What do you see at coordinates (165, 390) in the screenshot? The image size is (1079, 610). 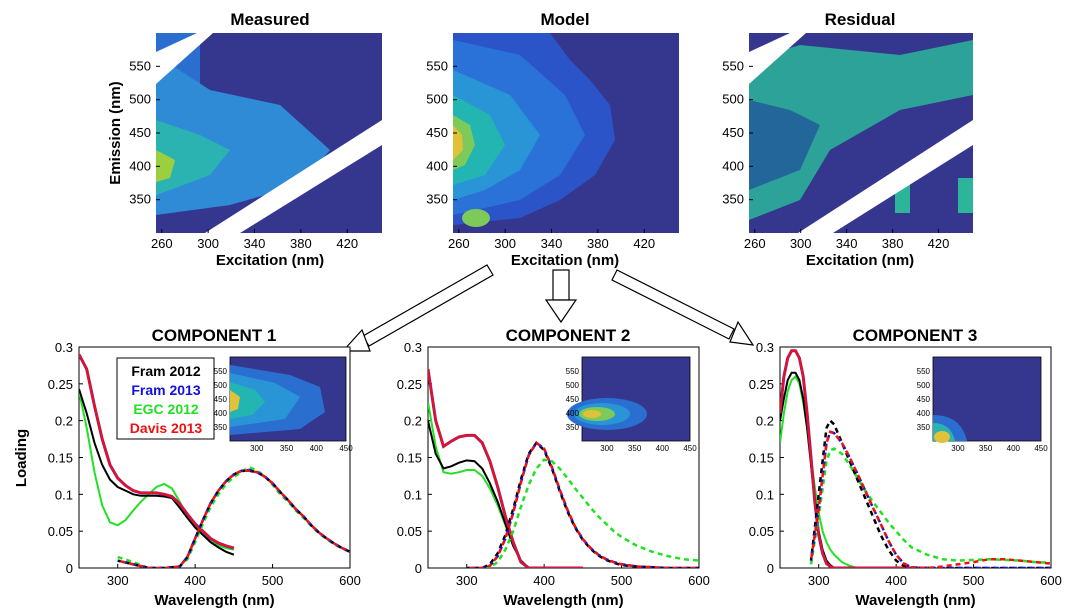 I see `legend-fram-2013: Fram 2013` at bounding box center [165, 390].